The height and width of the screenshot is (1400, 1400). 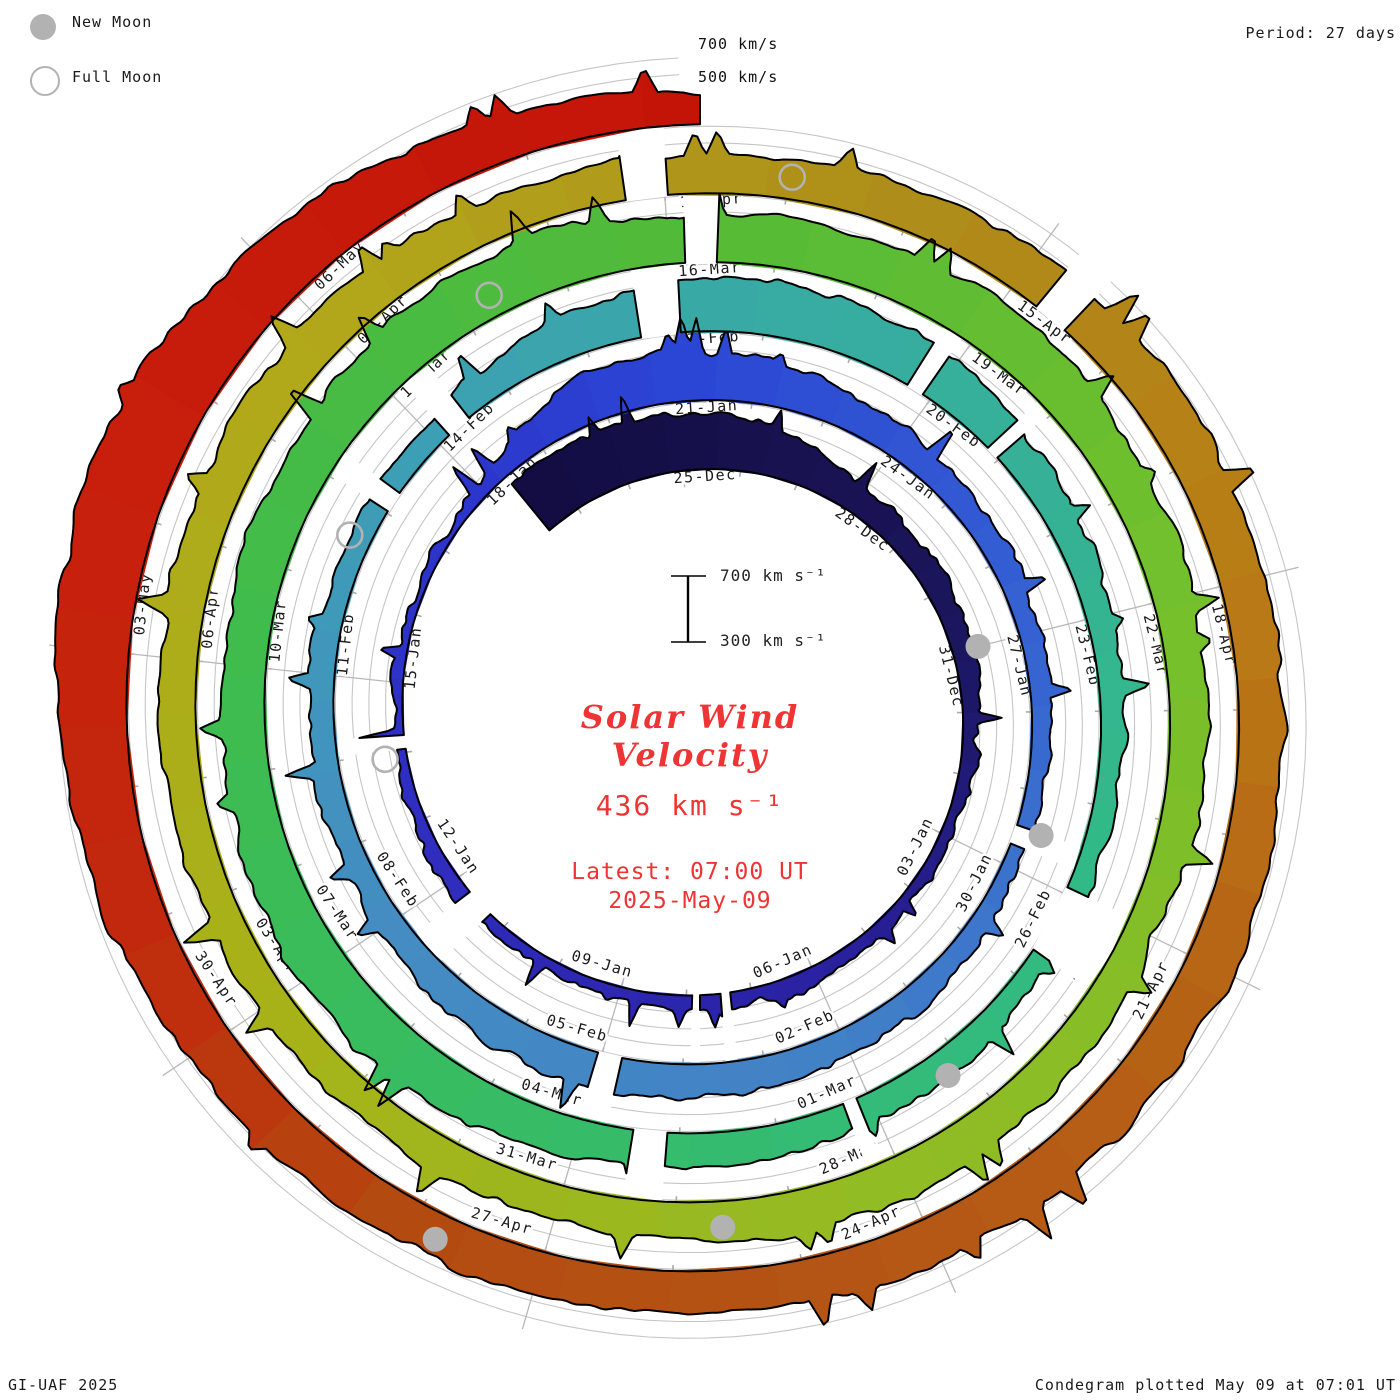 I want to click on chart-title-line1: Solar Wind, so click(x=690, y=717).